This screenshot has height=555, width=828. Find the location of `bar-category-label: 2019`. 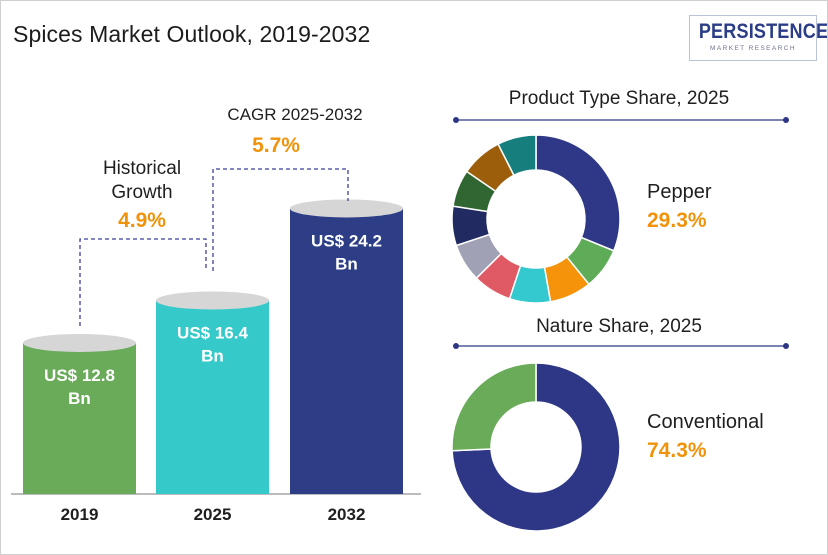

bar-category-label: 2019 is located at coordinates (80, 514).